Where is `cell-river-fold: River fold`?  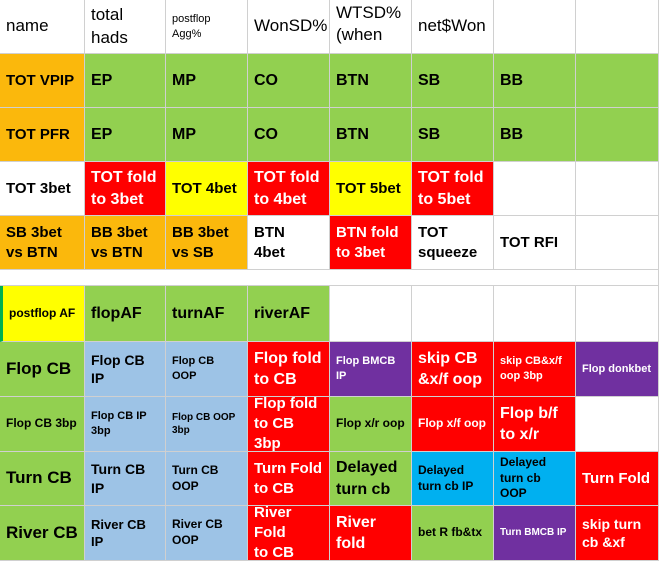
cell-river-fold: River fold is located at coordinates (371, 533).